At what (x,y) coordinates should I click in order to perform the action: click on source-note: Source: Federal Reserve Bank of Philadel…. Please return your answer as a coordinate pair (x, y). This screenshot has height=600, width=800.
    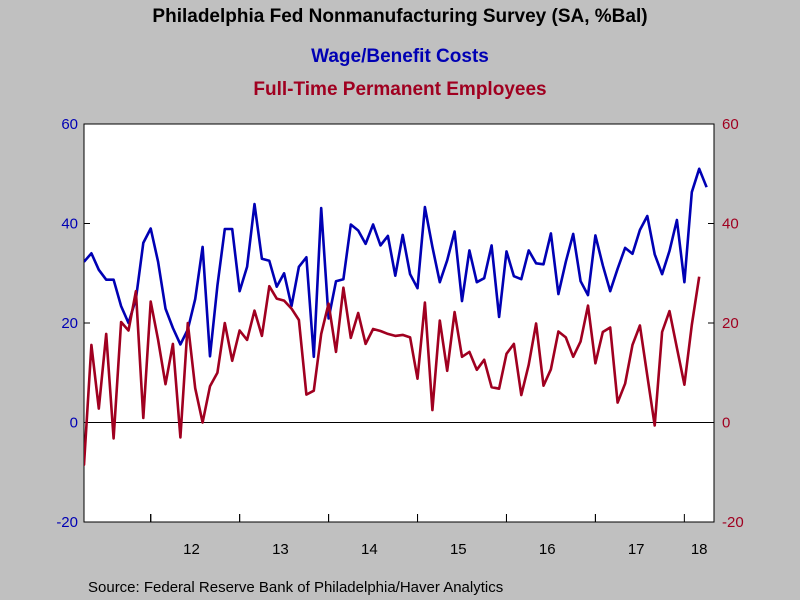
    Looking at the image, I should click on (295, 587).